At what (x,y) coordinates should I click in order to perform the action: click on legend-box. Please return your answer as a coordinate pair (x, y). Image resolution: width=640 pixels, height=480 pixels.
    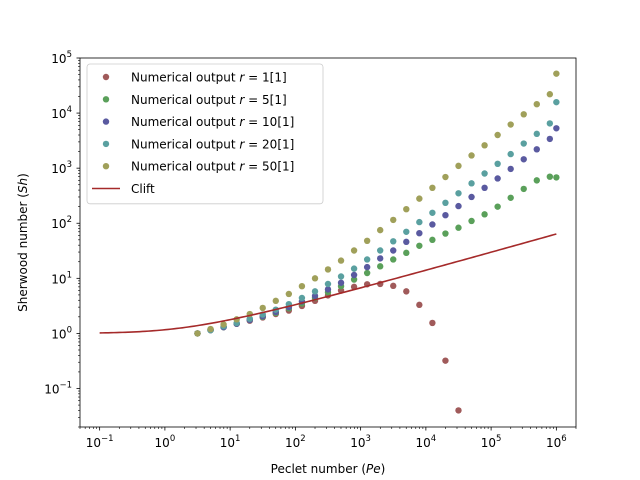
    Looking at the image, I should click on (205, 134).